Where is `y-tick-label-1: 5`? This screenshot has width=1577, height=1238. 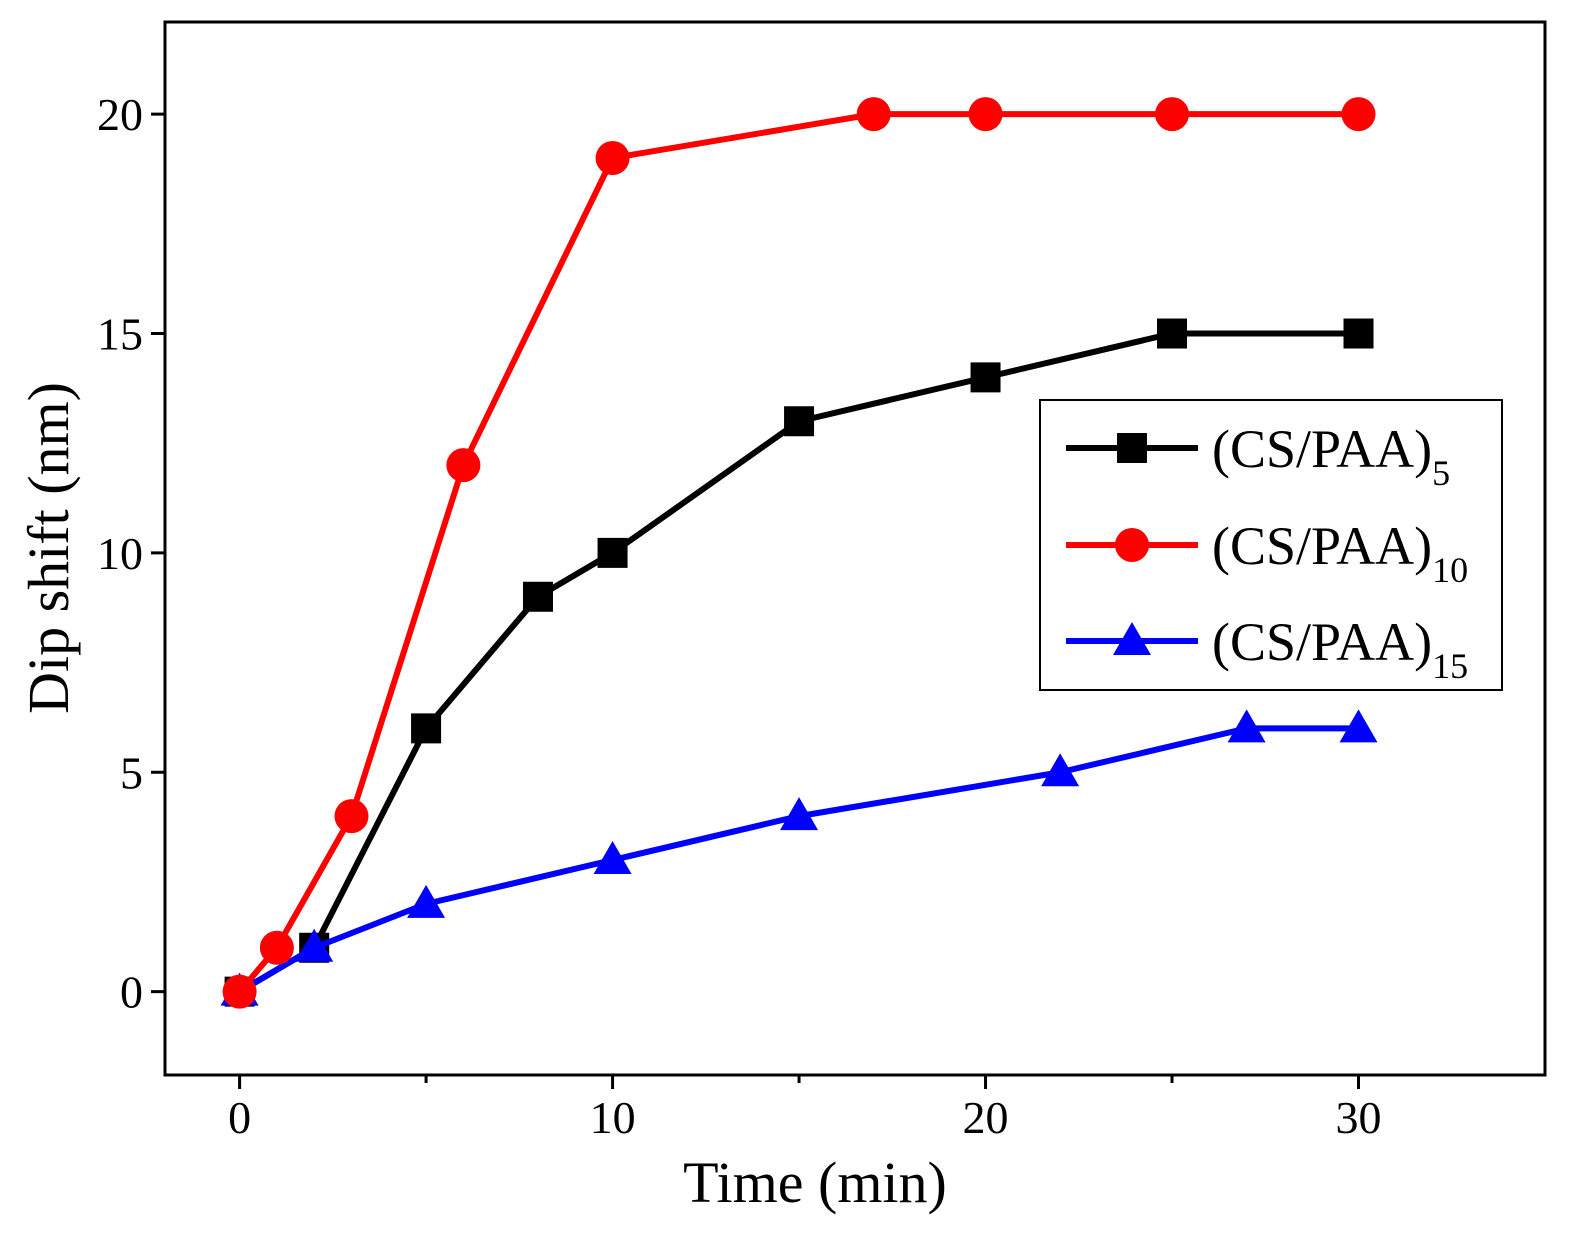 y-tick-label-1: 5 is located at coordinates (131, 772).